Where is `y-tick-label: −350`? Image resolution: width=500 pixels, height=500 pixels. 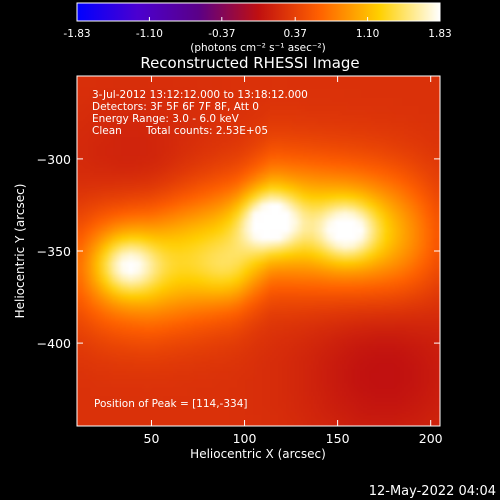
y-tick-label: −350 is located at coordinates (54, 251).